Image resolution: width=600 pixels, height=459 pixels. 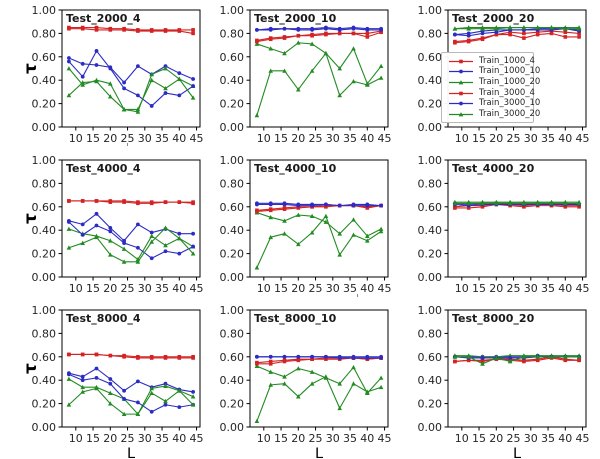 I want to click on subplot-title: Test_4000_20, so click(x=493, y=168).